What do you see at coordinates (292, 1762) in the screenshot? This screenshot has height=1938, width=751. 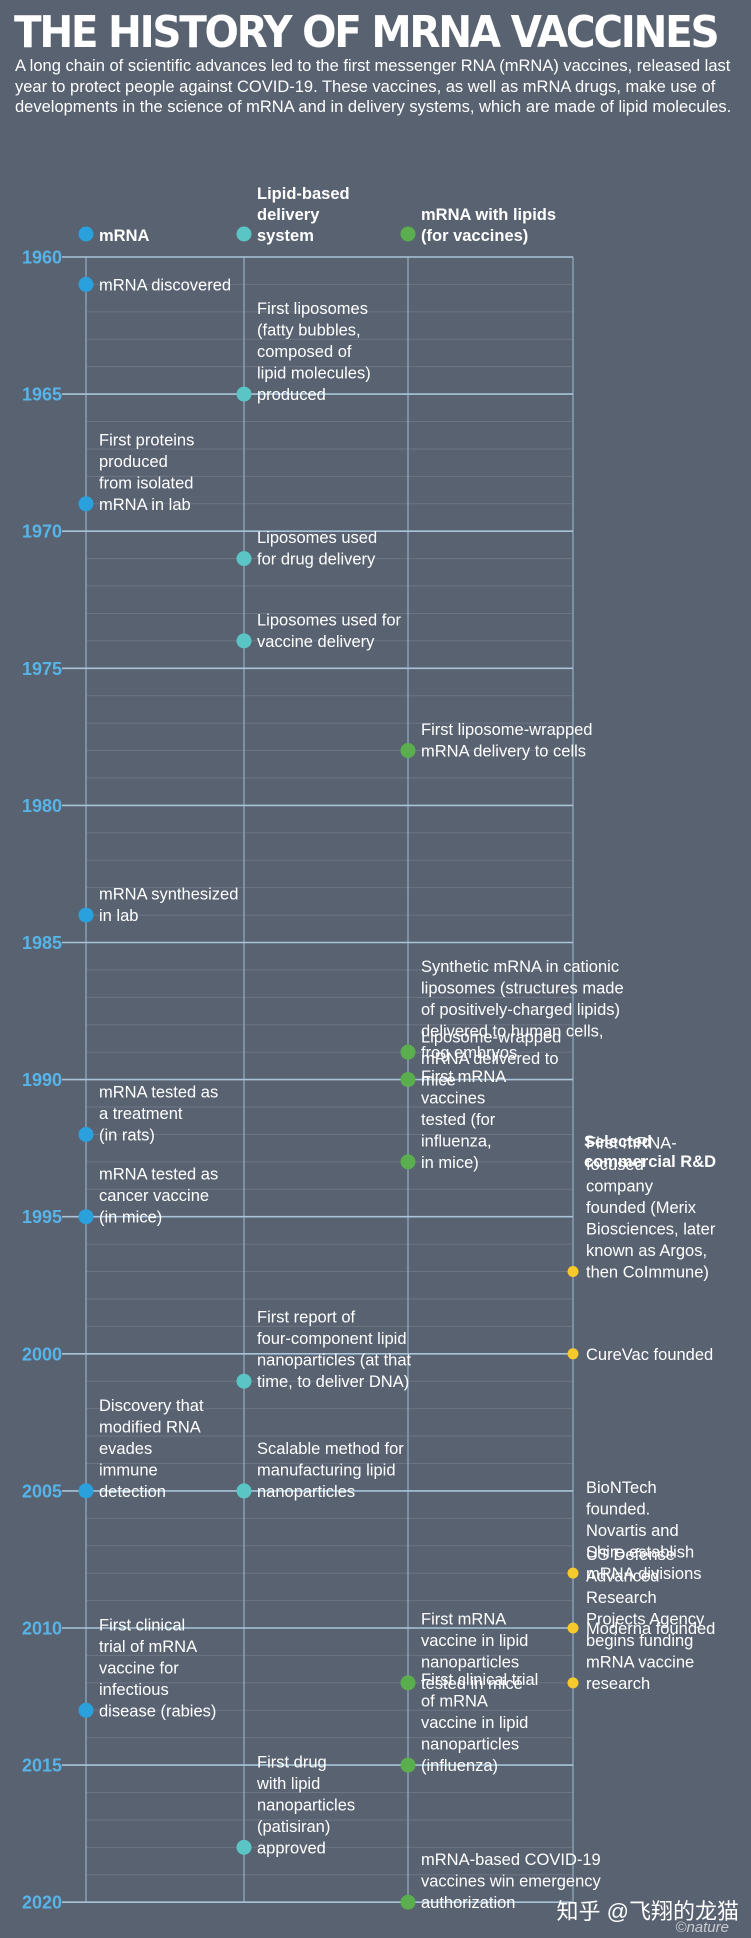 I see `event-label: First drug` at bounding box center [292, 1762].